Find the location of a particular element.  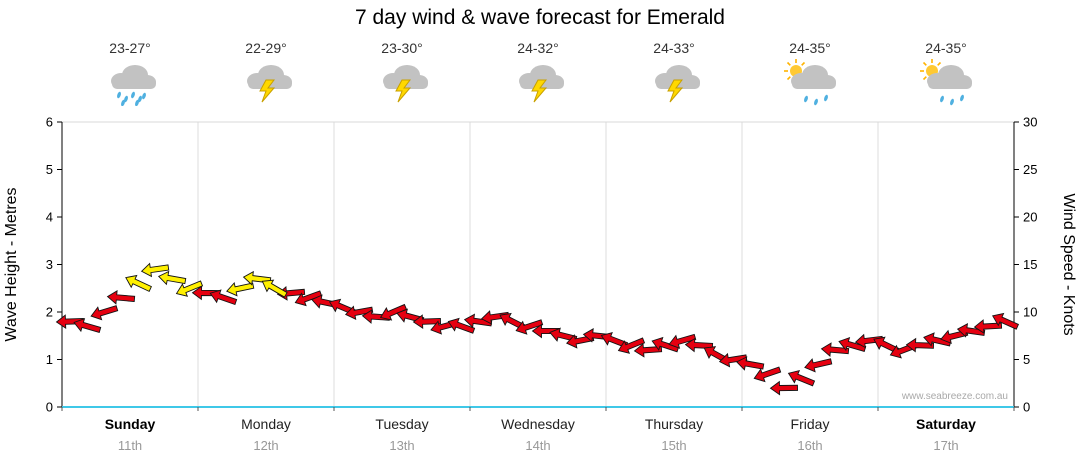

temperature-range: 23-27° is located at coordinates (130, 48).